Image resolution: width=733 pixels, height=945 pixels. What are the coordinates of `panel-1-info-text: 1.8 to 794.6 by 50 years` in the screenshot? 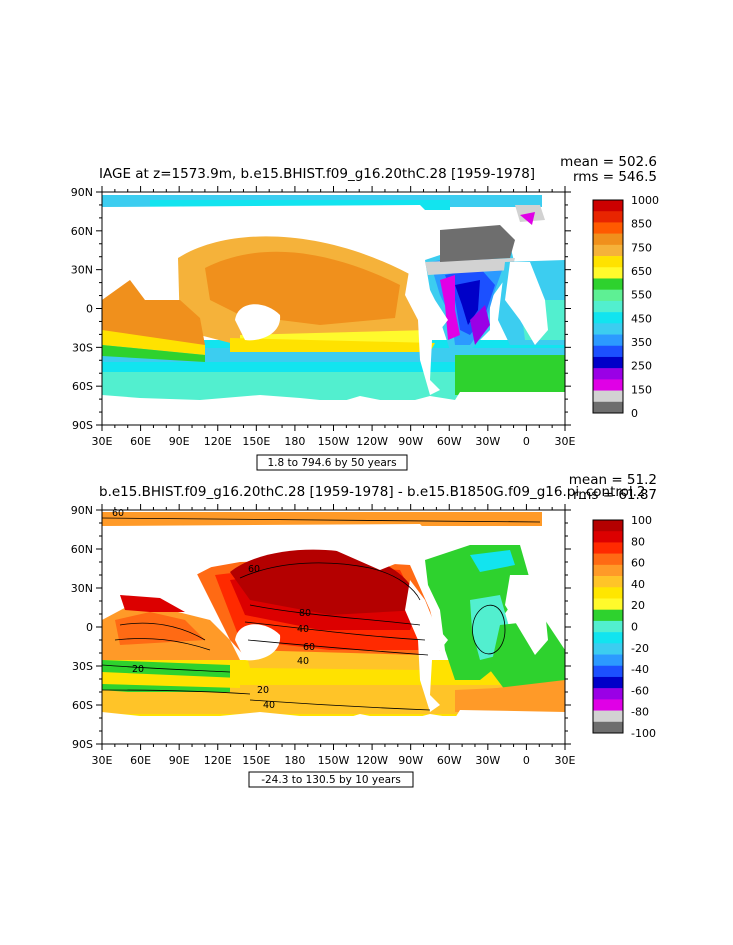 It's located at (331, 463).